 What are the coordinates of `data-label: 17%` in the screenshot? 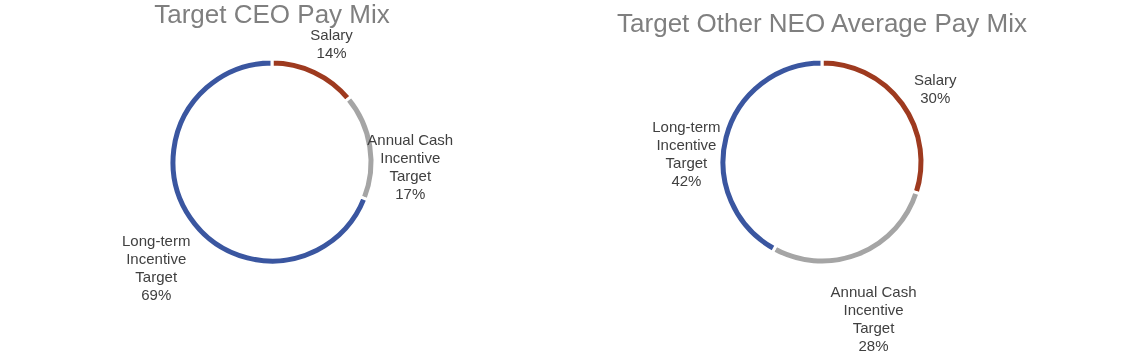 It's located at (410, 194).